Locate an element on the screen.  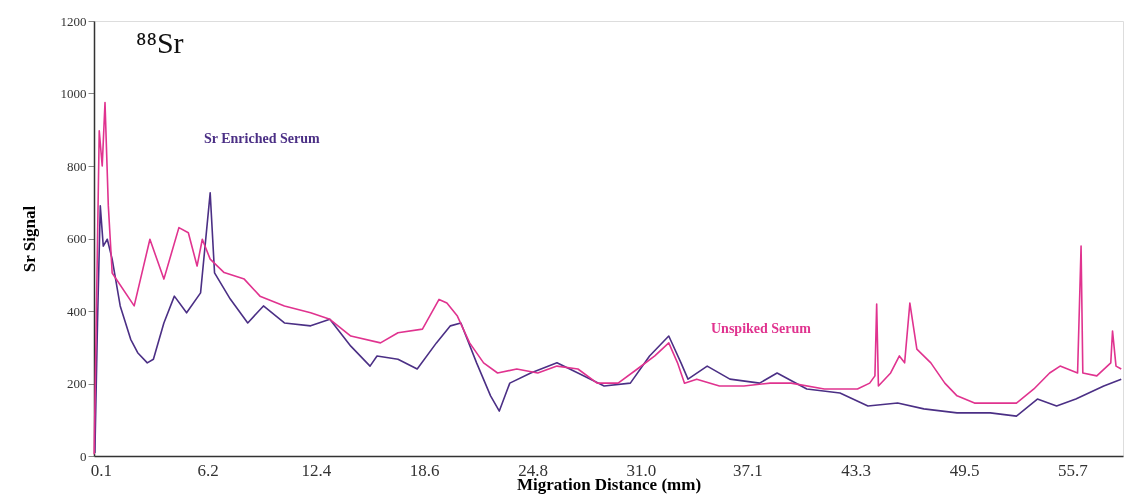
x-tick-label: 31.0 is located at coordinates (641, 470).